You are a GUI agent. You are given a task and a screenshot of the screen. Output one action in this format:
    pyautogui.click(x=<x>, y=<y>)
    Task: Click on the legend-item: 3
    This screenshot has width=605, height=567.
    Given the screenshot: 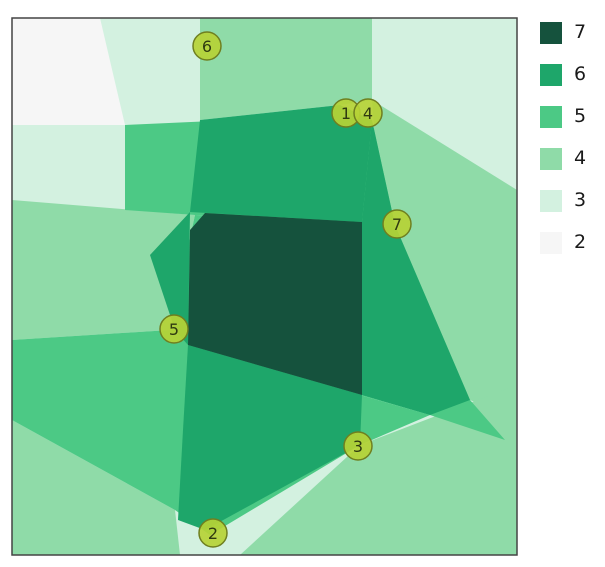 What is the action you would take?
    pyautogui.click(x=570, y=209)
    